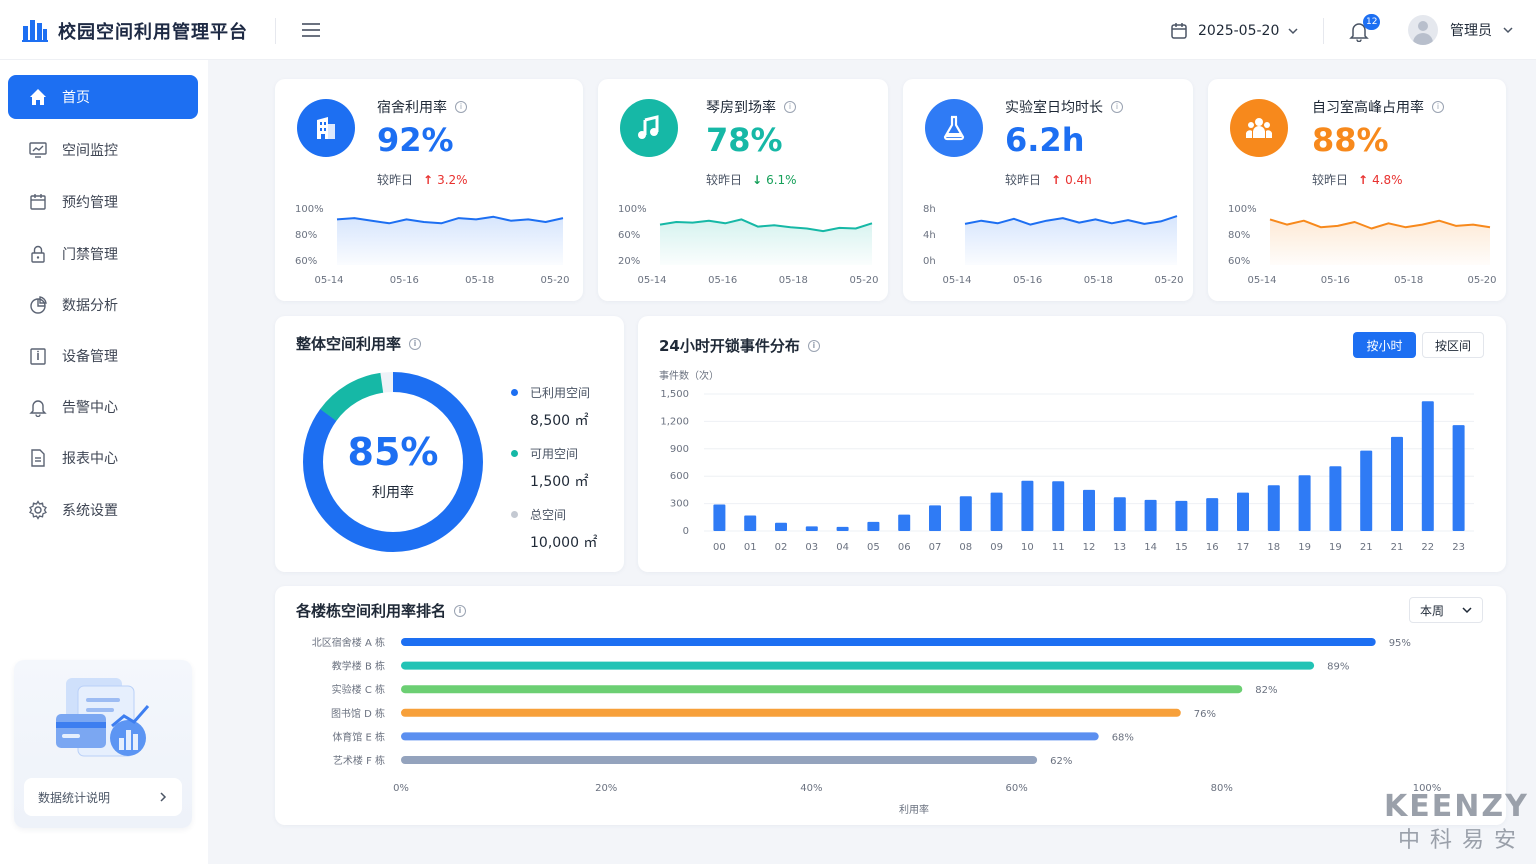 This screenshot has height=864, width=1536. Describe the element at coordinates (1363, 179) in the screenshot. I see `arrow-up-icon: ↑` at that location.